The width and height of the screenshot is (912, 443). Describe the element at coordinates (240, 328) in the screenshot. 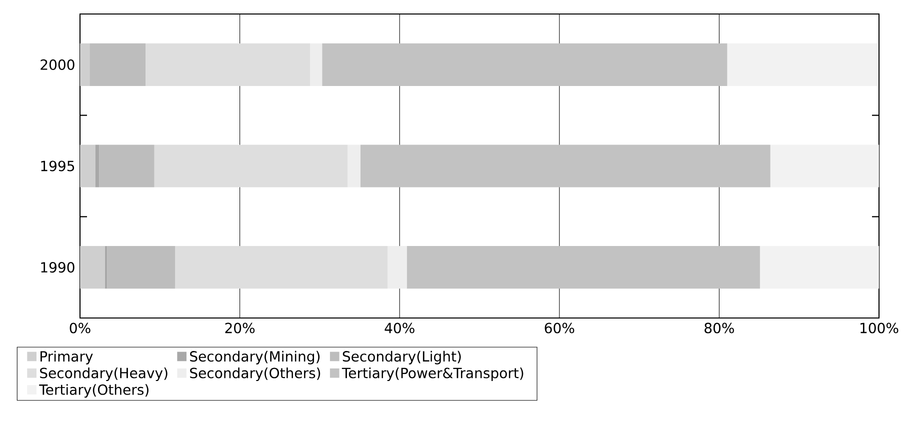

I see `x-tick-label: 20%` at that location.